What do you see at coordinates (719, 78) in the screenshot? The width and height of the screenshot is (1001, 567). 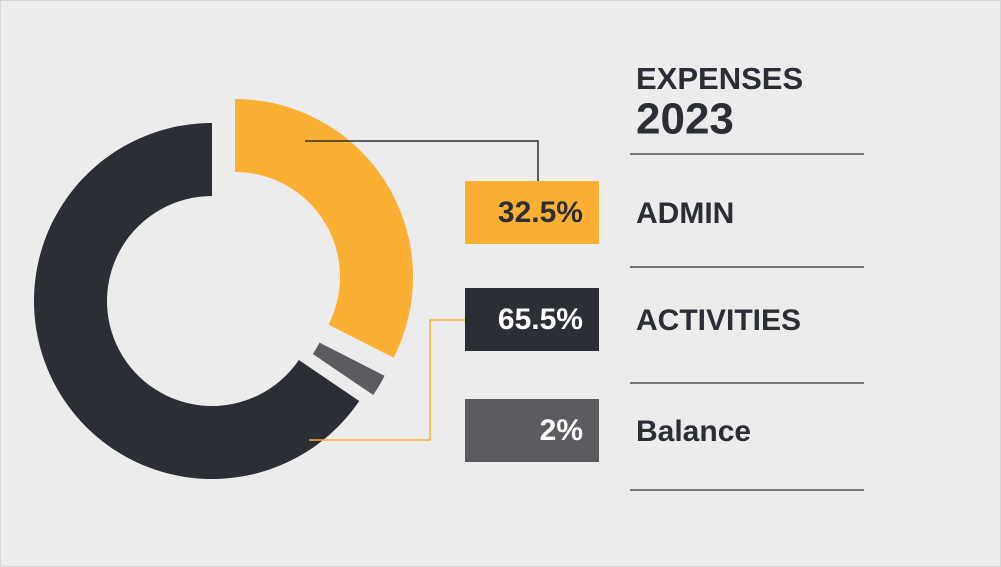 I see `chart-title: EXPENSES` at bounding box center [719, 78].